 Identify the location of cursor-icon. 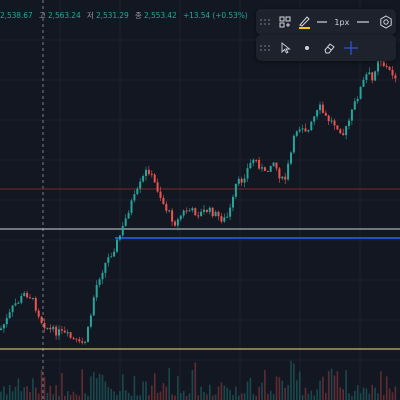
(286, 48).